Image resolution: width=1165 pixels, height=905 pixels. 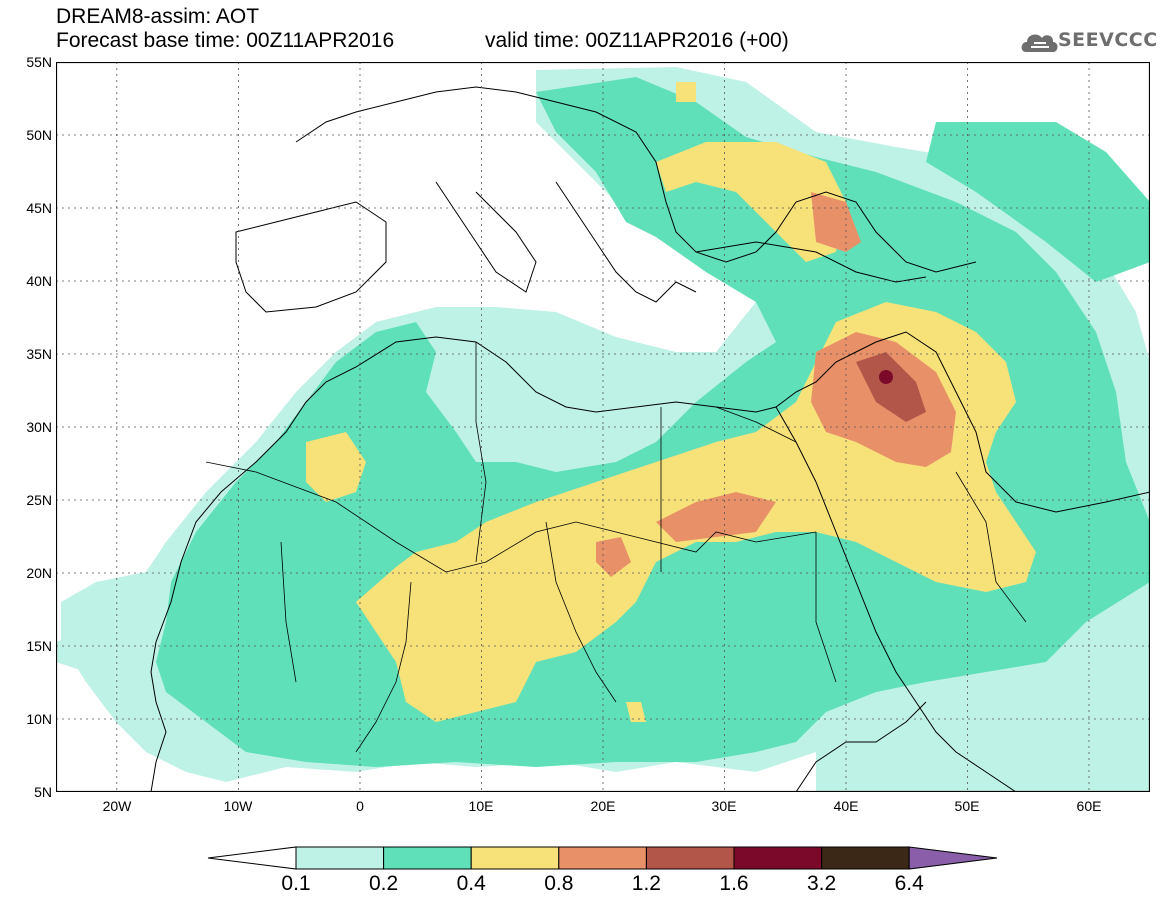 What do you see at coordinates (252, 858) in the screenshot?
I see `colorbar-low-arrow` at bounding box center [252, 858].